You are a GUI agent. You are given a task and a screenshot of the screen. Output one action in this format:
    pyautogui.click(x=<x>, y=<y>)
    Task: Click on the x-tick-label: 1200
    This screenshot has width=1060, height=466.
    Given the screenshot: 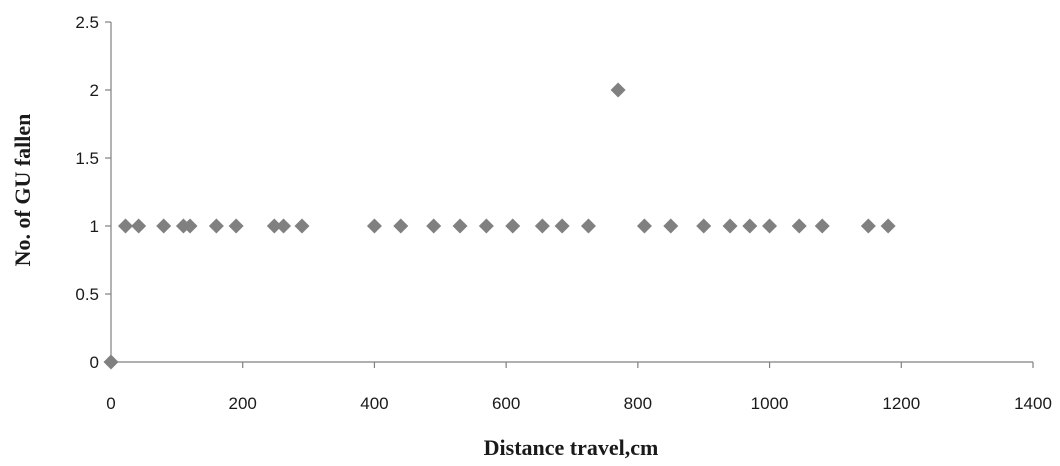 What is the action you would take?
    pyautogui.click(x=901, y=403)
    